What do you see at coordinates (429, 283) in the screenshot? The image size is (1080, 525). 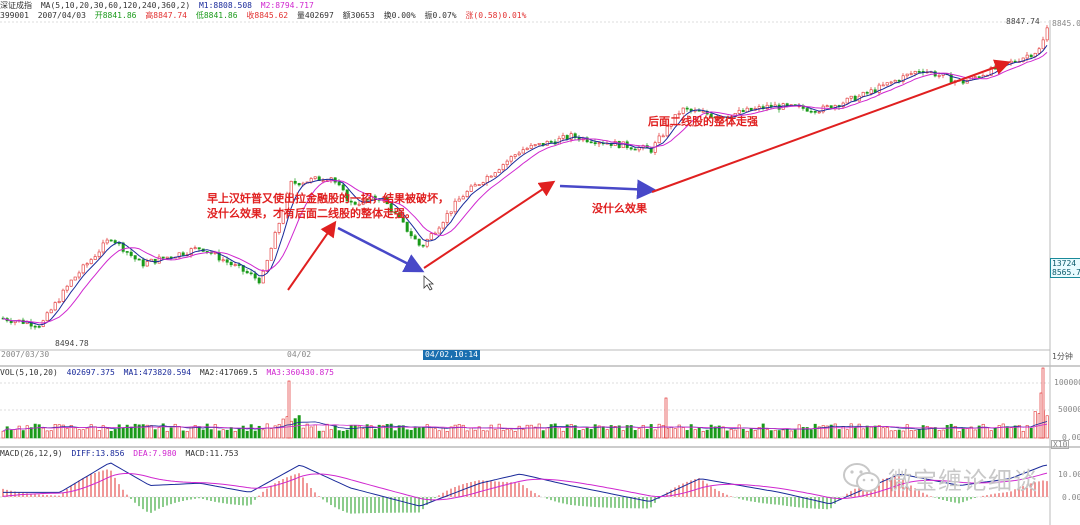 I see `mouse-cursor-icon` at bounding box center [429, 283].